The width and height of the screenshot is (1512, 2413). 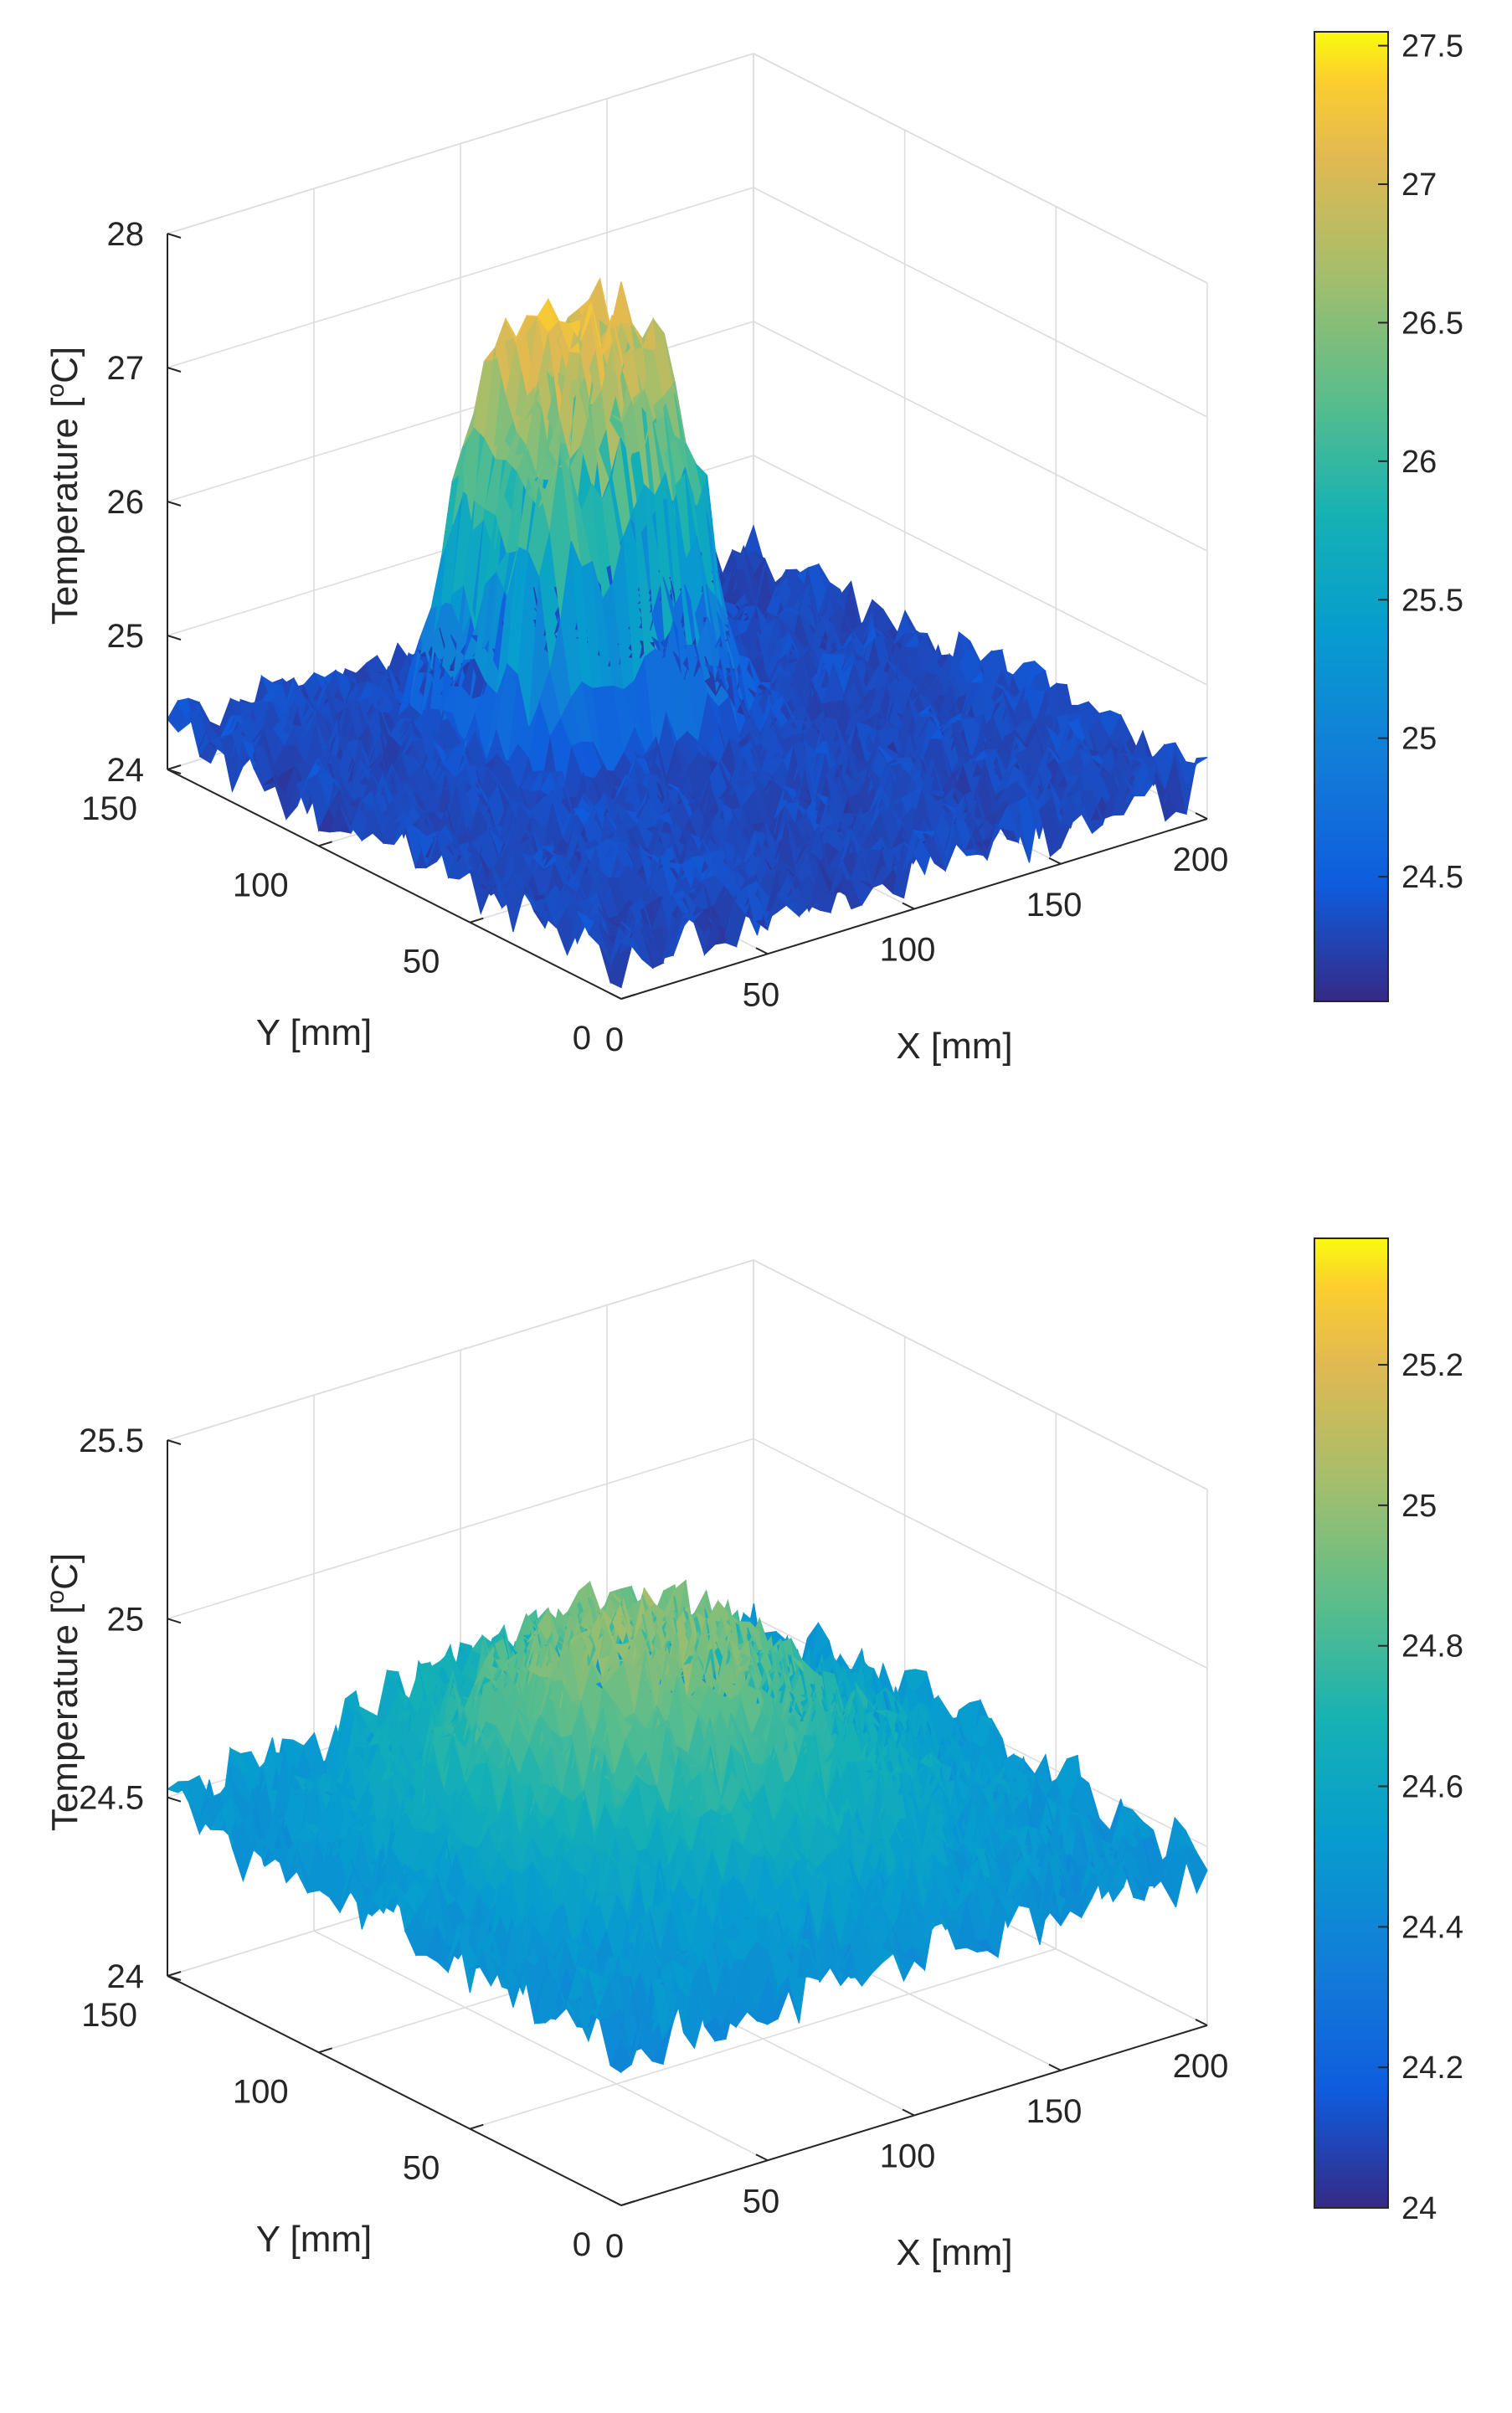 What do you see at coordinates (1432, 2068) in the screenshot?
I see `colorbar-tick-label: 24.2` at bounding box center [1432, 2068].